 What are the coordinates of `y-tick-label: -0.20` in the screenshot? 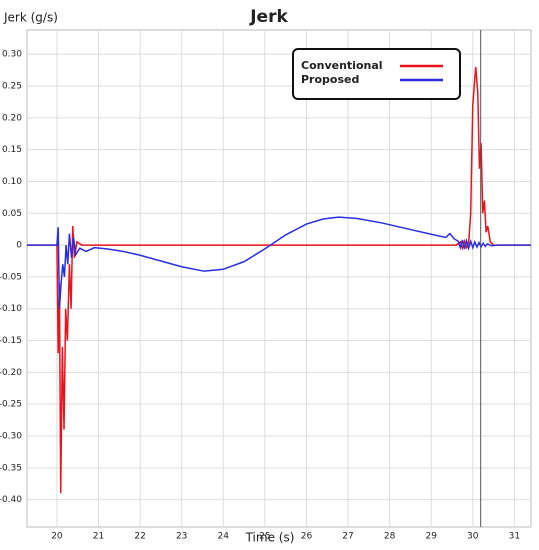 It's located at (11, 373).